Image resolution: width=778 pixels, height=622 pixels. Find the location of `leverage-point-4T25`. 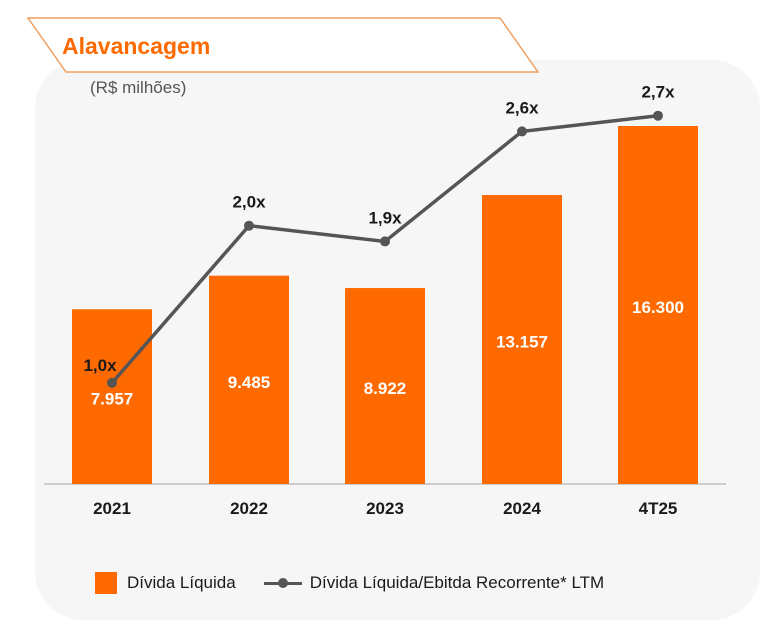

leverage-point-4T25 is located at coordinates (658, 115).